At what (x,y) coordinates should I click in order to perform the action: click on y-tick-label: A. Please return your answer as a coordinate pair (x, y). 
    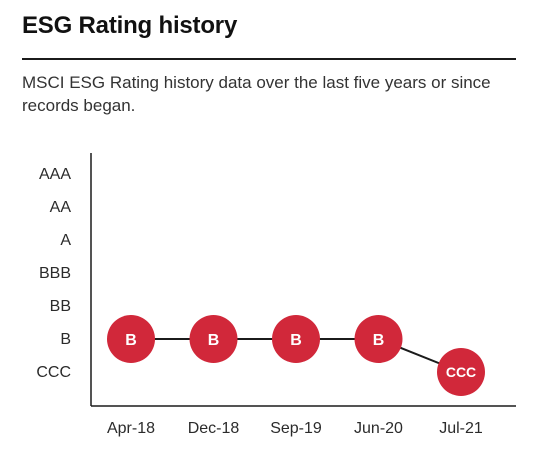
    Looking at the image, I should click on (65, 240).